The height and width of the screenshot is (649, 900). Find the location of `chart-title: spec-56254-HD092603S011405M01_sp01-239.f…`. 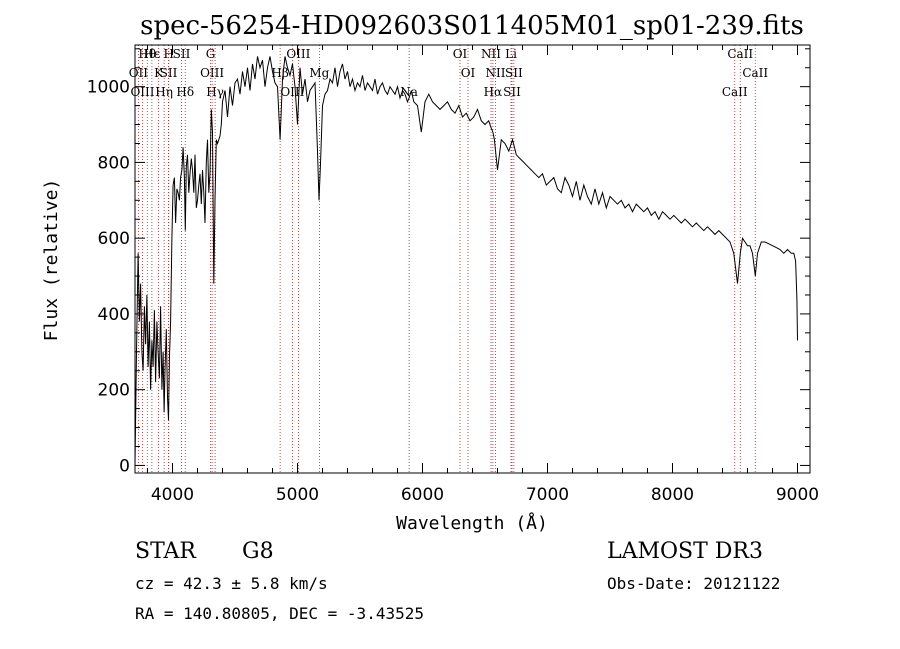

chart-title: spec-56254-HD092603S011405M01_sp01-239.f… is located at coordinates (472, 26).